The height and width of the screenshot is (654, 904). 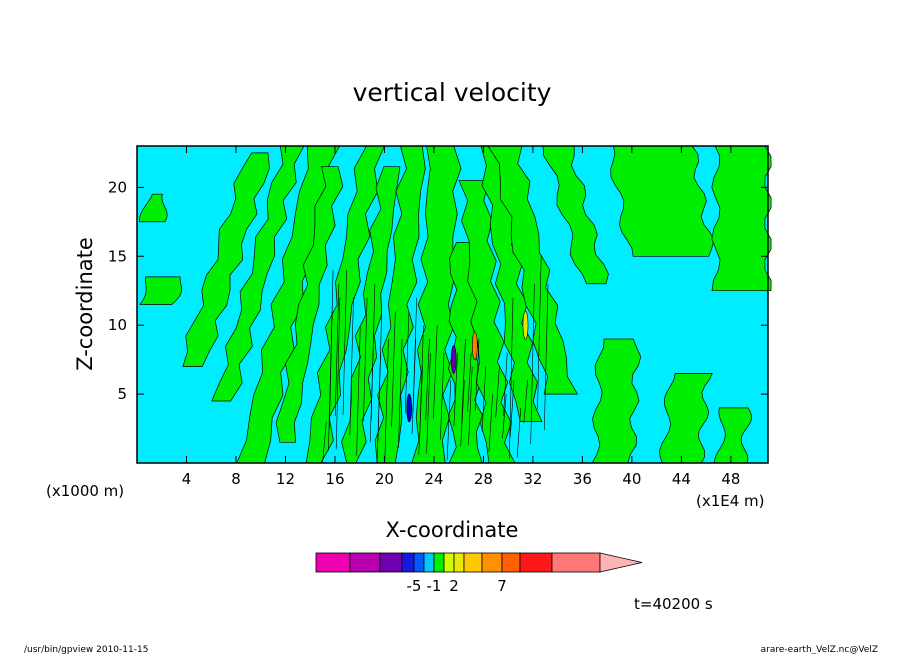 What do you see at coordinates (285, 479) in the screenshot?
I see `x-tick-label: 12` at bounding box center [285, 479].